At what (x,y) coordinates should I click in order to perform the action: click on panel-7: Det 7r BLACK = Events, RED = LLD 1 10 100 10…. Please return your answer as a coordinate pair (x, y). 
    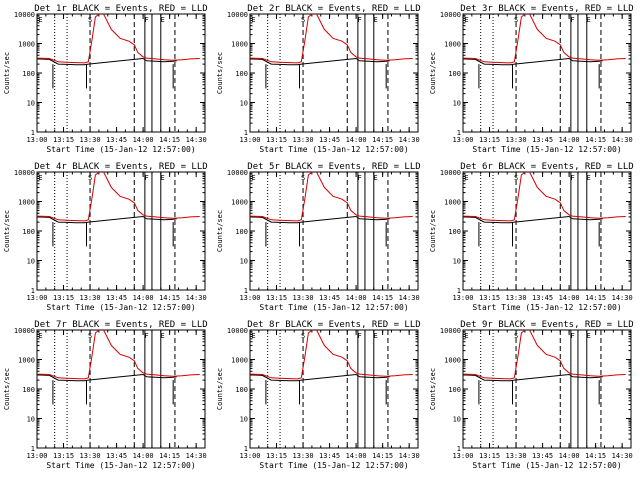
    Looking at the image, I should click on (105, 395).